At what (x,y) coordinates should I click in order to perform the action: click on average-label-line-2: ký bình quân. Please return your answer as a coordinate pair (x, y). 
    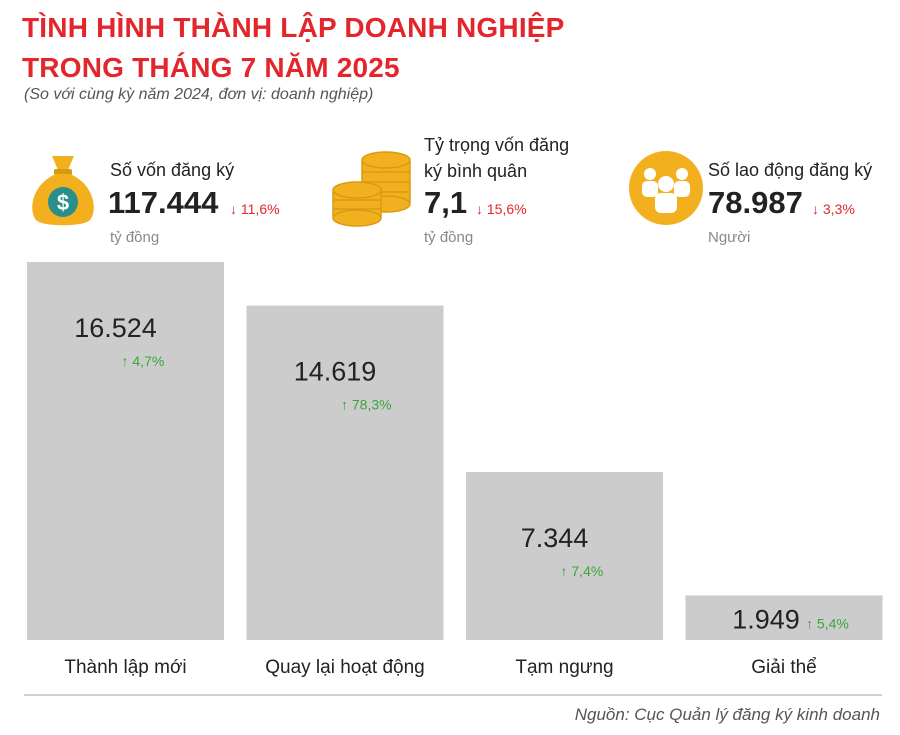
    Looking at the image, I should click on (476, 171).